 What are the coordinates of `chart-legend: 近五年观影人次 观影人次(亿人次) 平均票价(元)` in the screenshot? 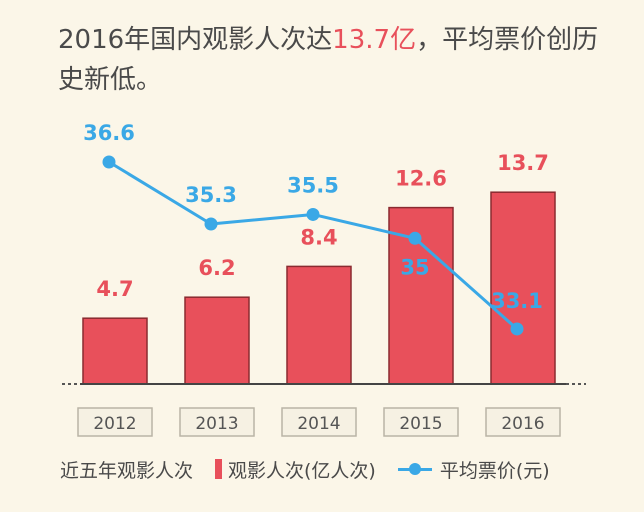 It's located at (340, 469).